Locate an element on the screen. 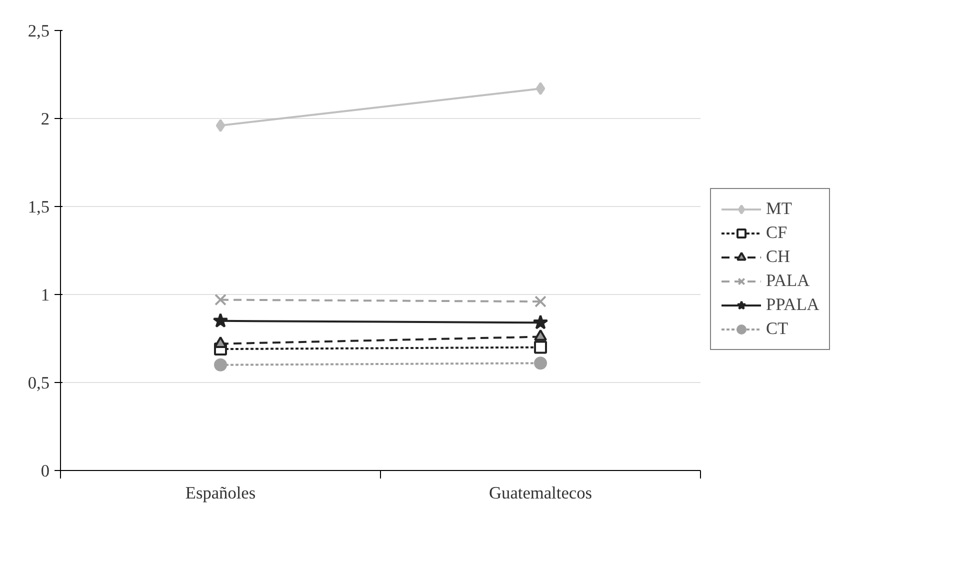  legend-label: CT is located at coordinates (777, 329).